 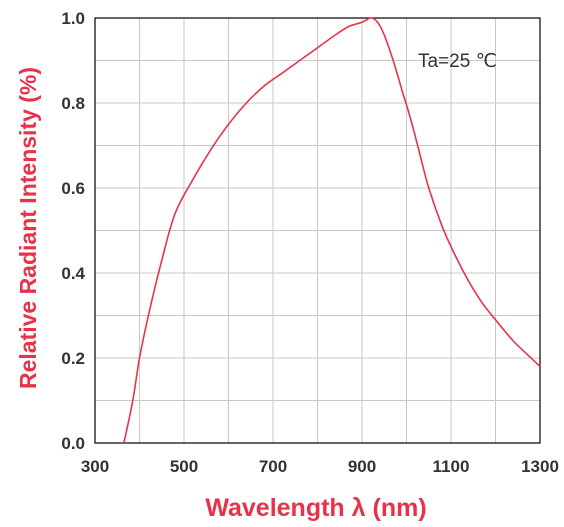 I want to click on y-tick-label: 0.8, so click(x=73, y=103).